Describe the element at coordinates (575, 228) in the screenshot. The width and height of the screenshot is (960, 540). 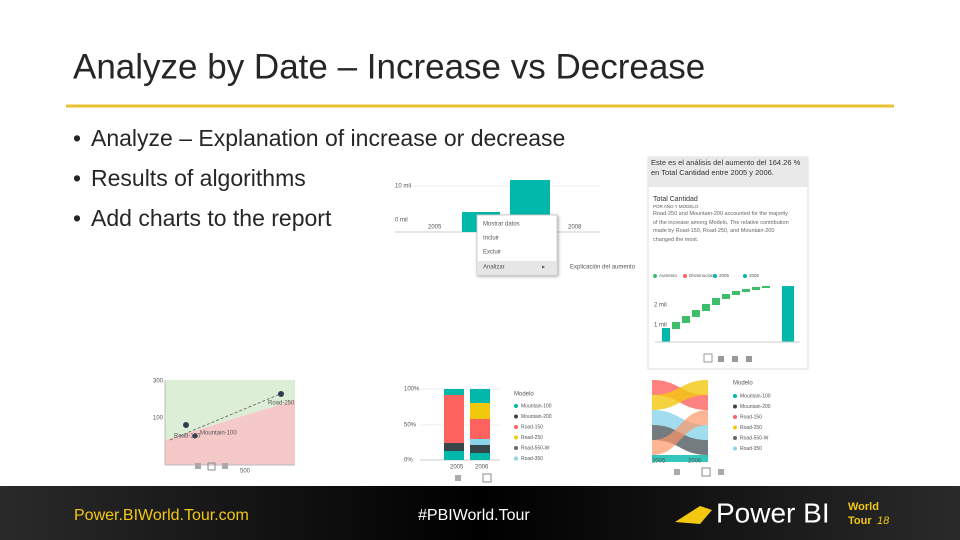
I see `x-label: 2008` at that location.